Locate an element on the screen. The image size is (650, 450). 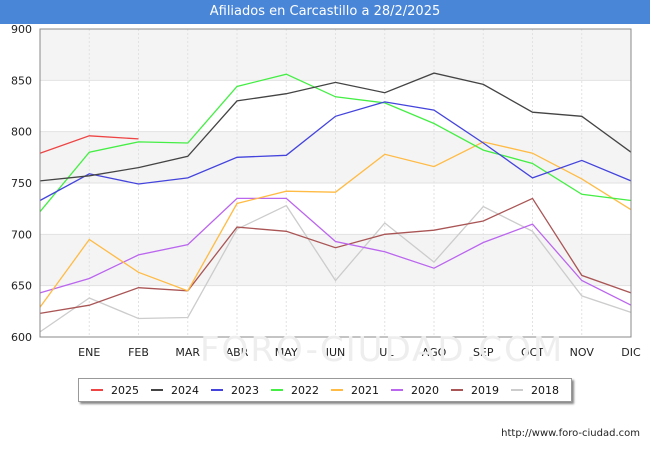
y-tick-label: 850 is located at coordinates (21, 80).